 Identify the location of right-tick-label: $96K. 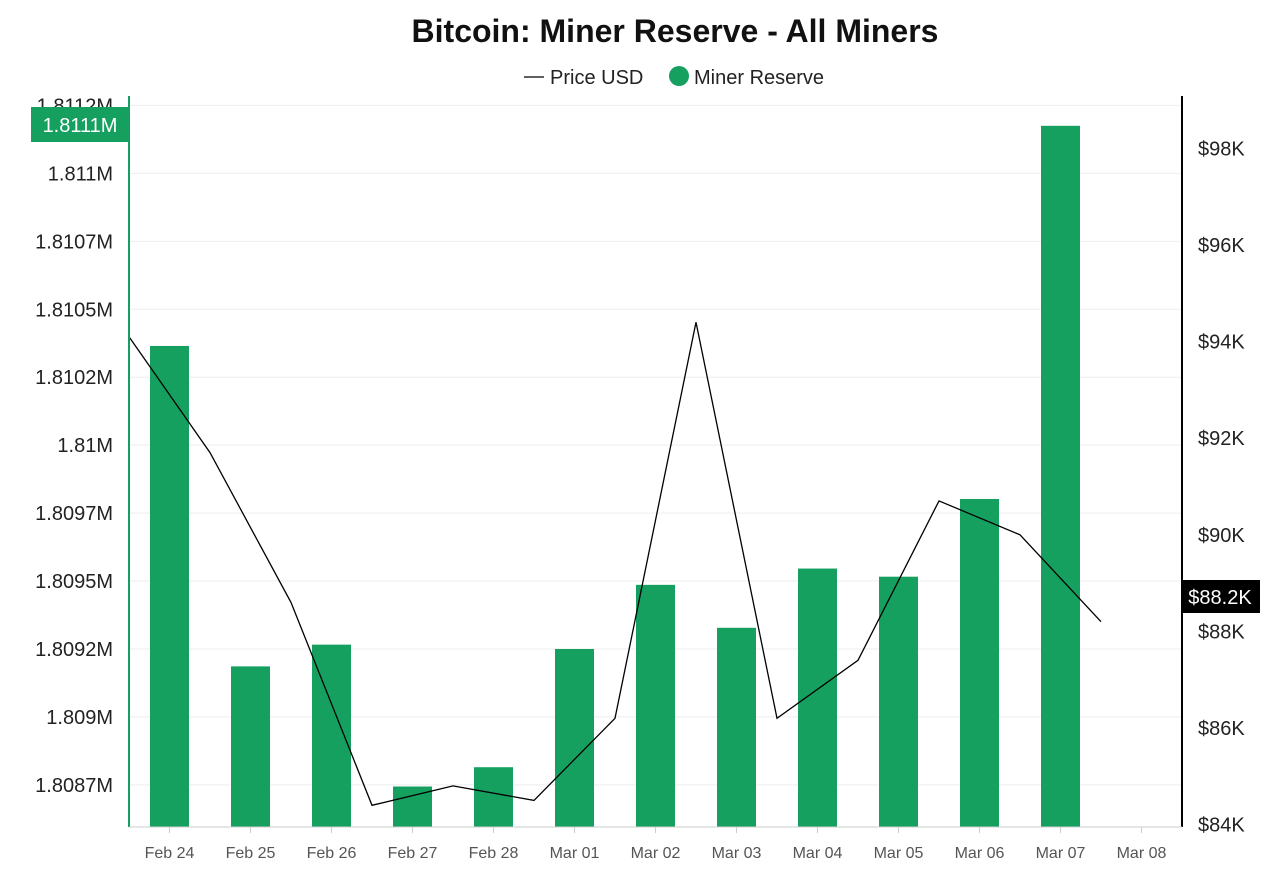
(1221, 246).